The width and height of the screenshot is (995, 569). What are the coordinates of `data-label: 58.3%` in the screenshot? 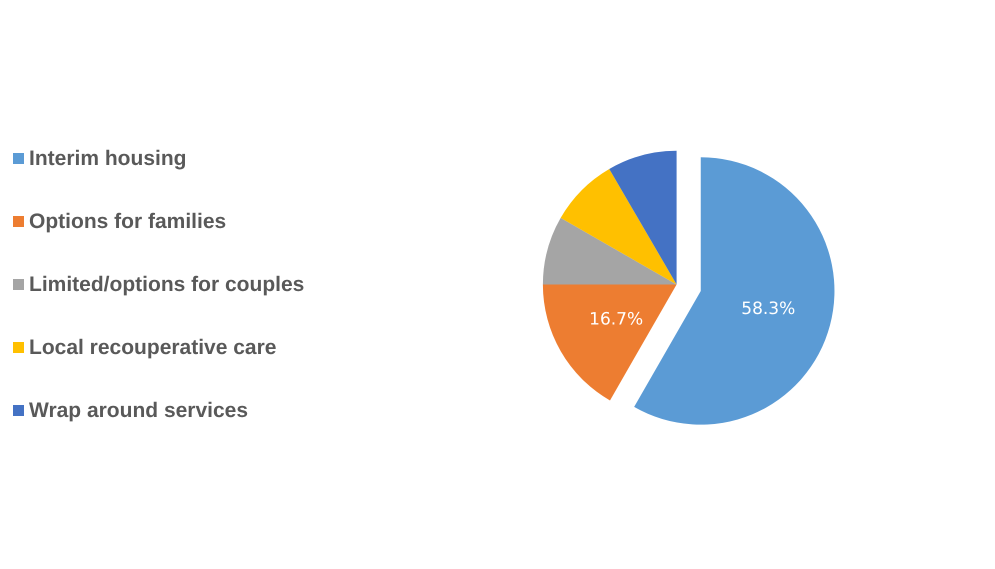 It's located at (768, 308).